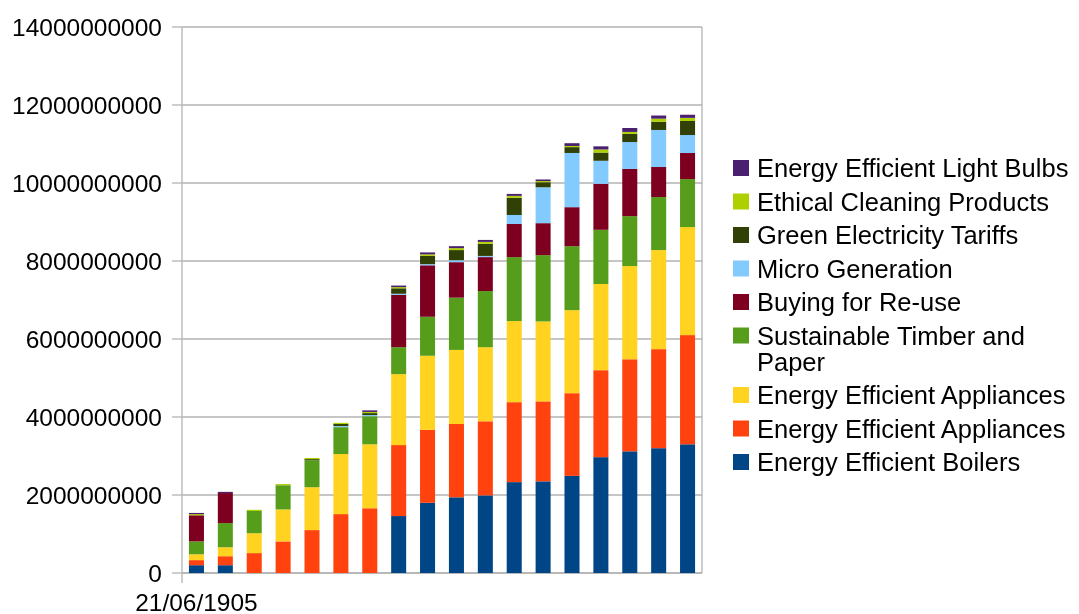  What do you see at coordinates (87, 27) in the screenshot?
I see `y-tick-label: 14000000000` at bounding box center [87, 27].